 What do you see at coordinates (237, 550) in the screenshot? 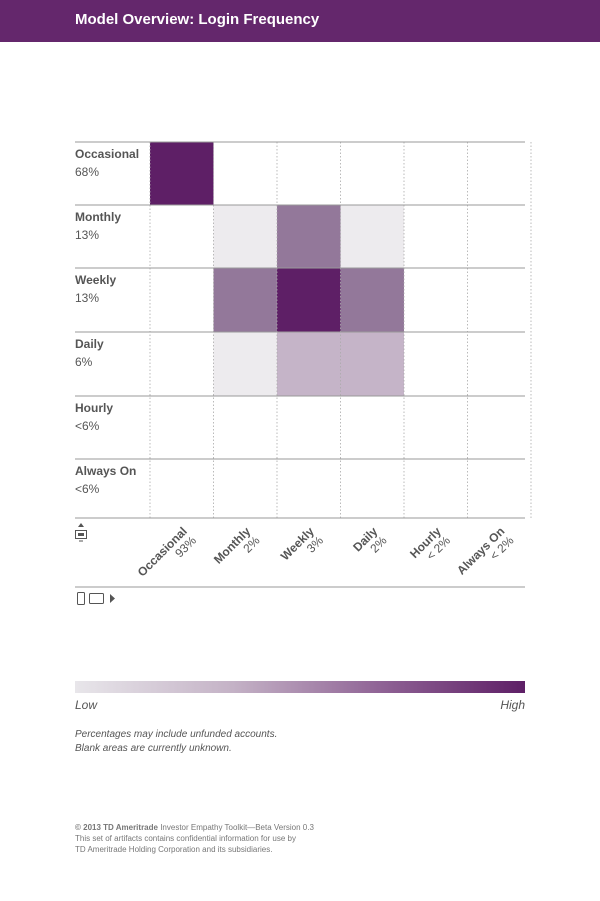
I see `column-label: Monthly2%` at bounding box center [237, 550].